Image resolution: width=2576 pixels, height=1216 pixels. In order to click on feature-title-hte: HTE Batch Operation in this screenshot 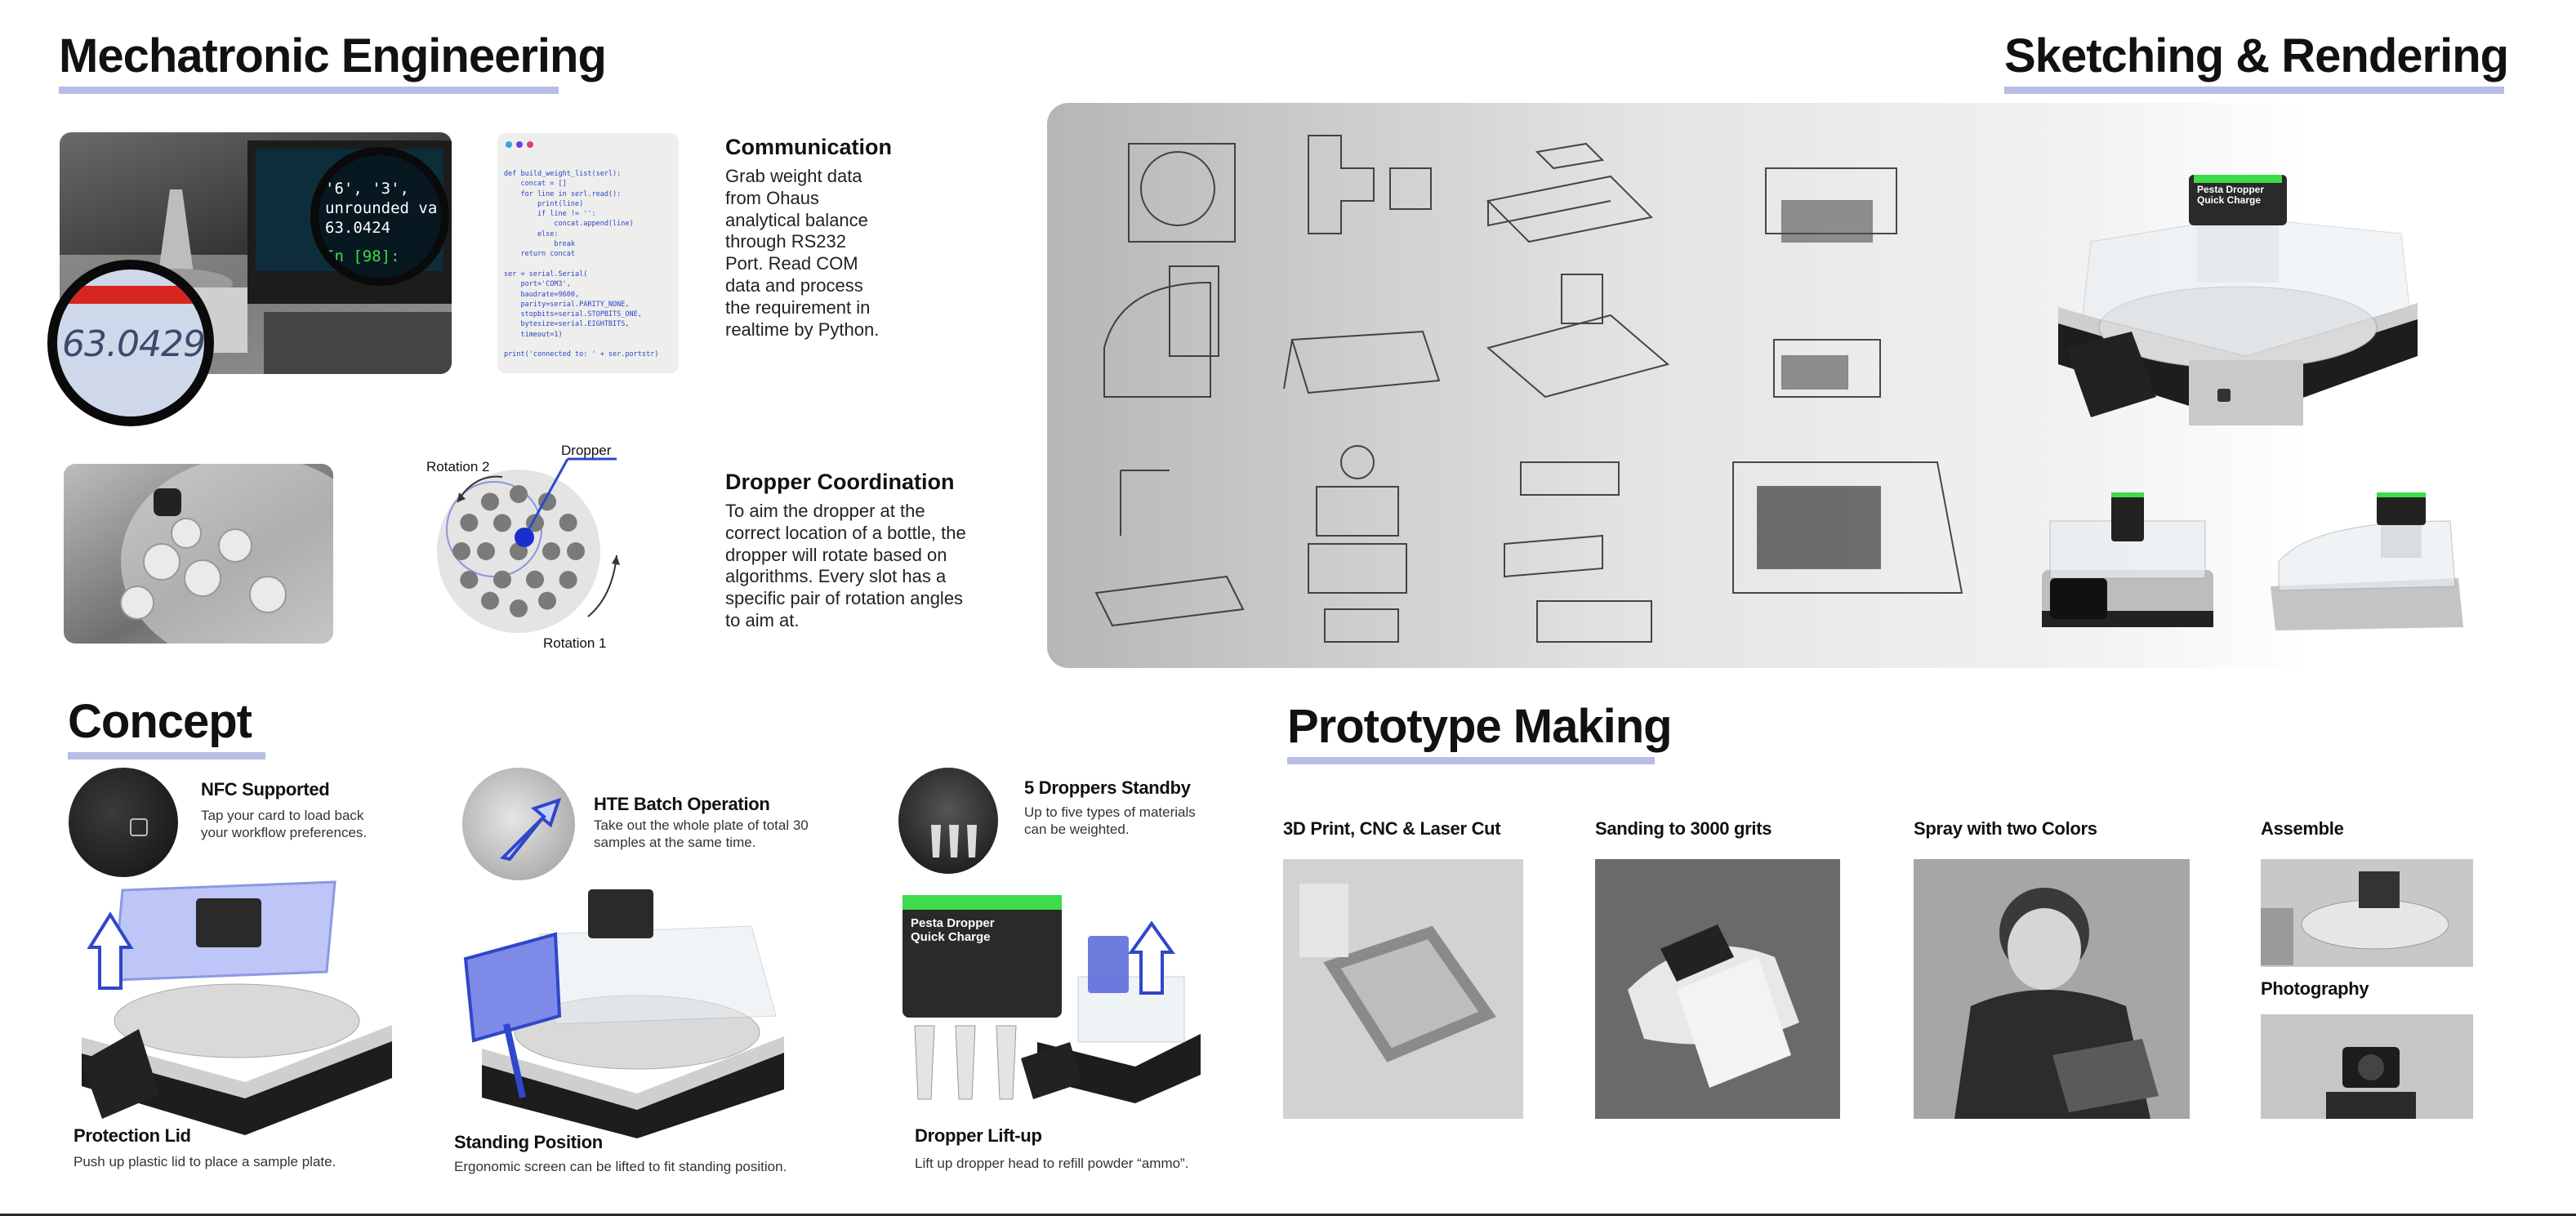, I will do `click(682, 804)`.